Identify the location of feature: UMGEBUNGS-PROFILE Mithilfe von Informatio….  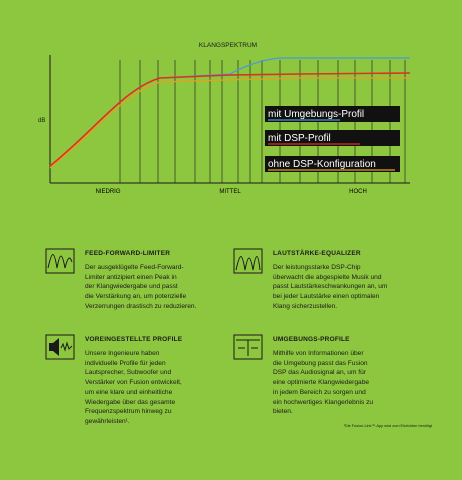
(358, 376).